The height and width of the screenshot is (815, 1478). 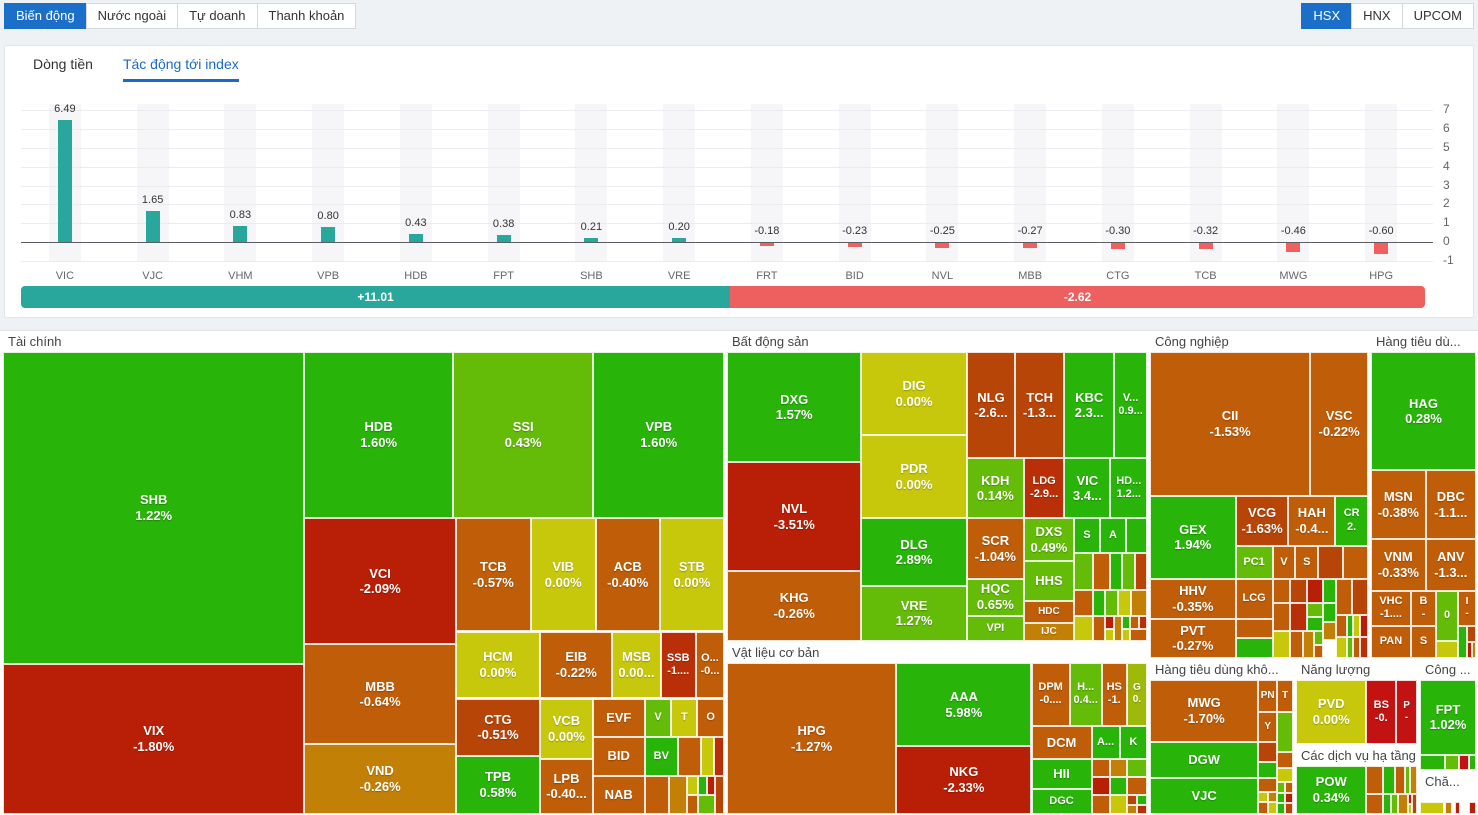 What do you see at coordinates (1030, 246) in the screenshot?
I see `bar-MBB` at bounding box center [1030, 246].